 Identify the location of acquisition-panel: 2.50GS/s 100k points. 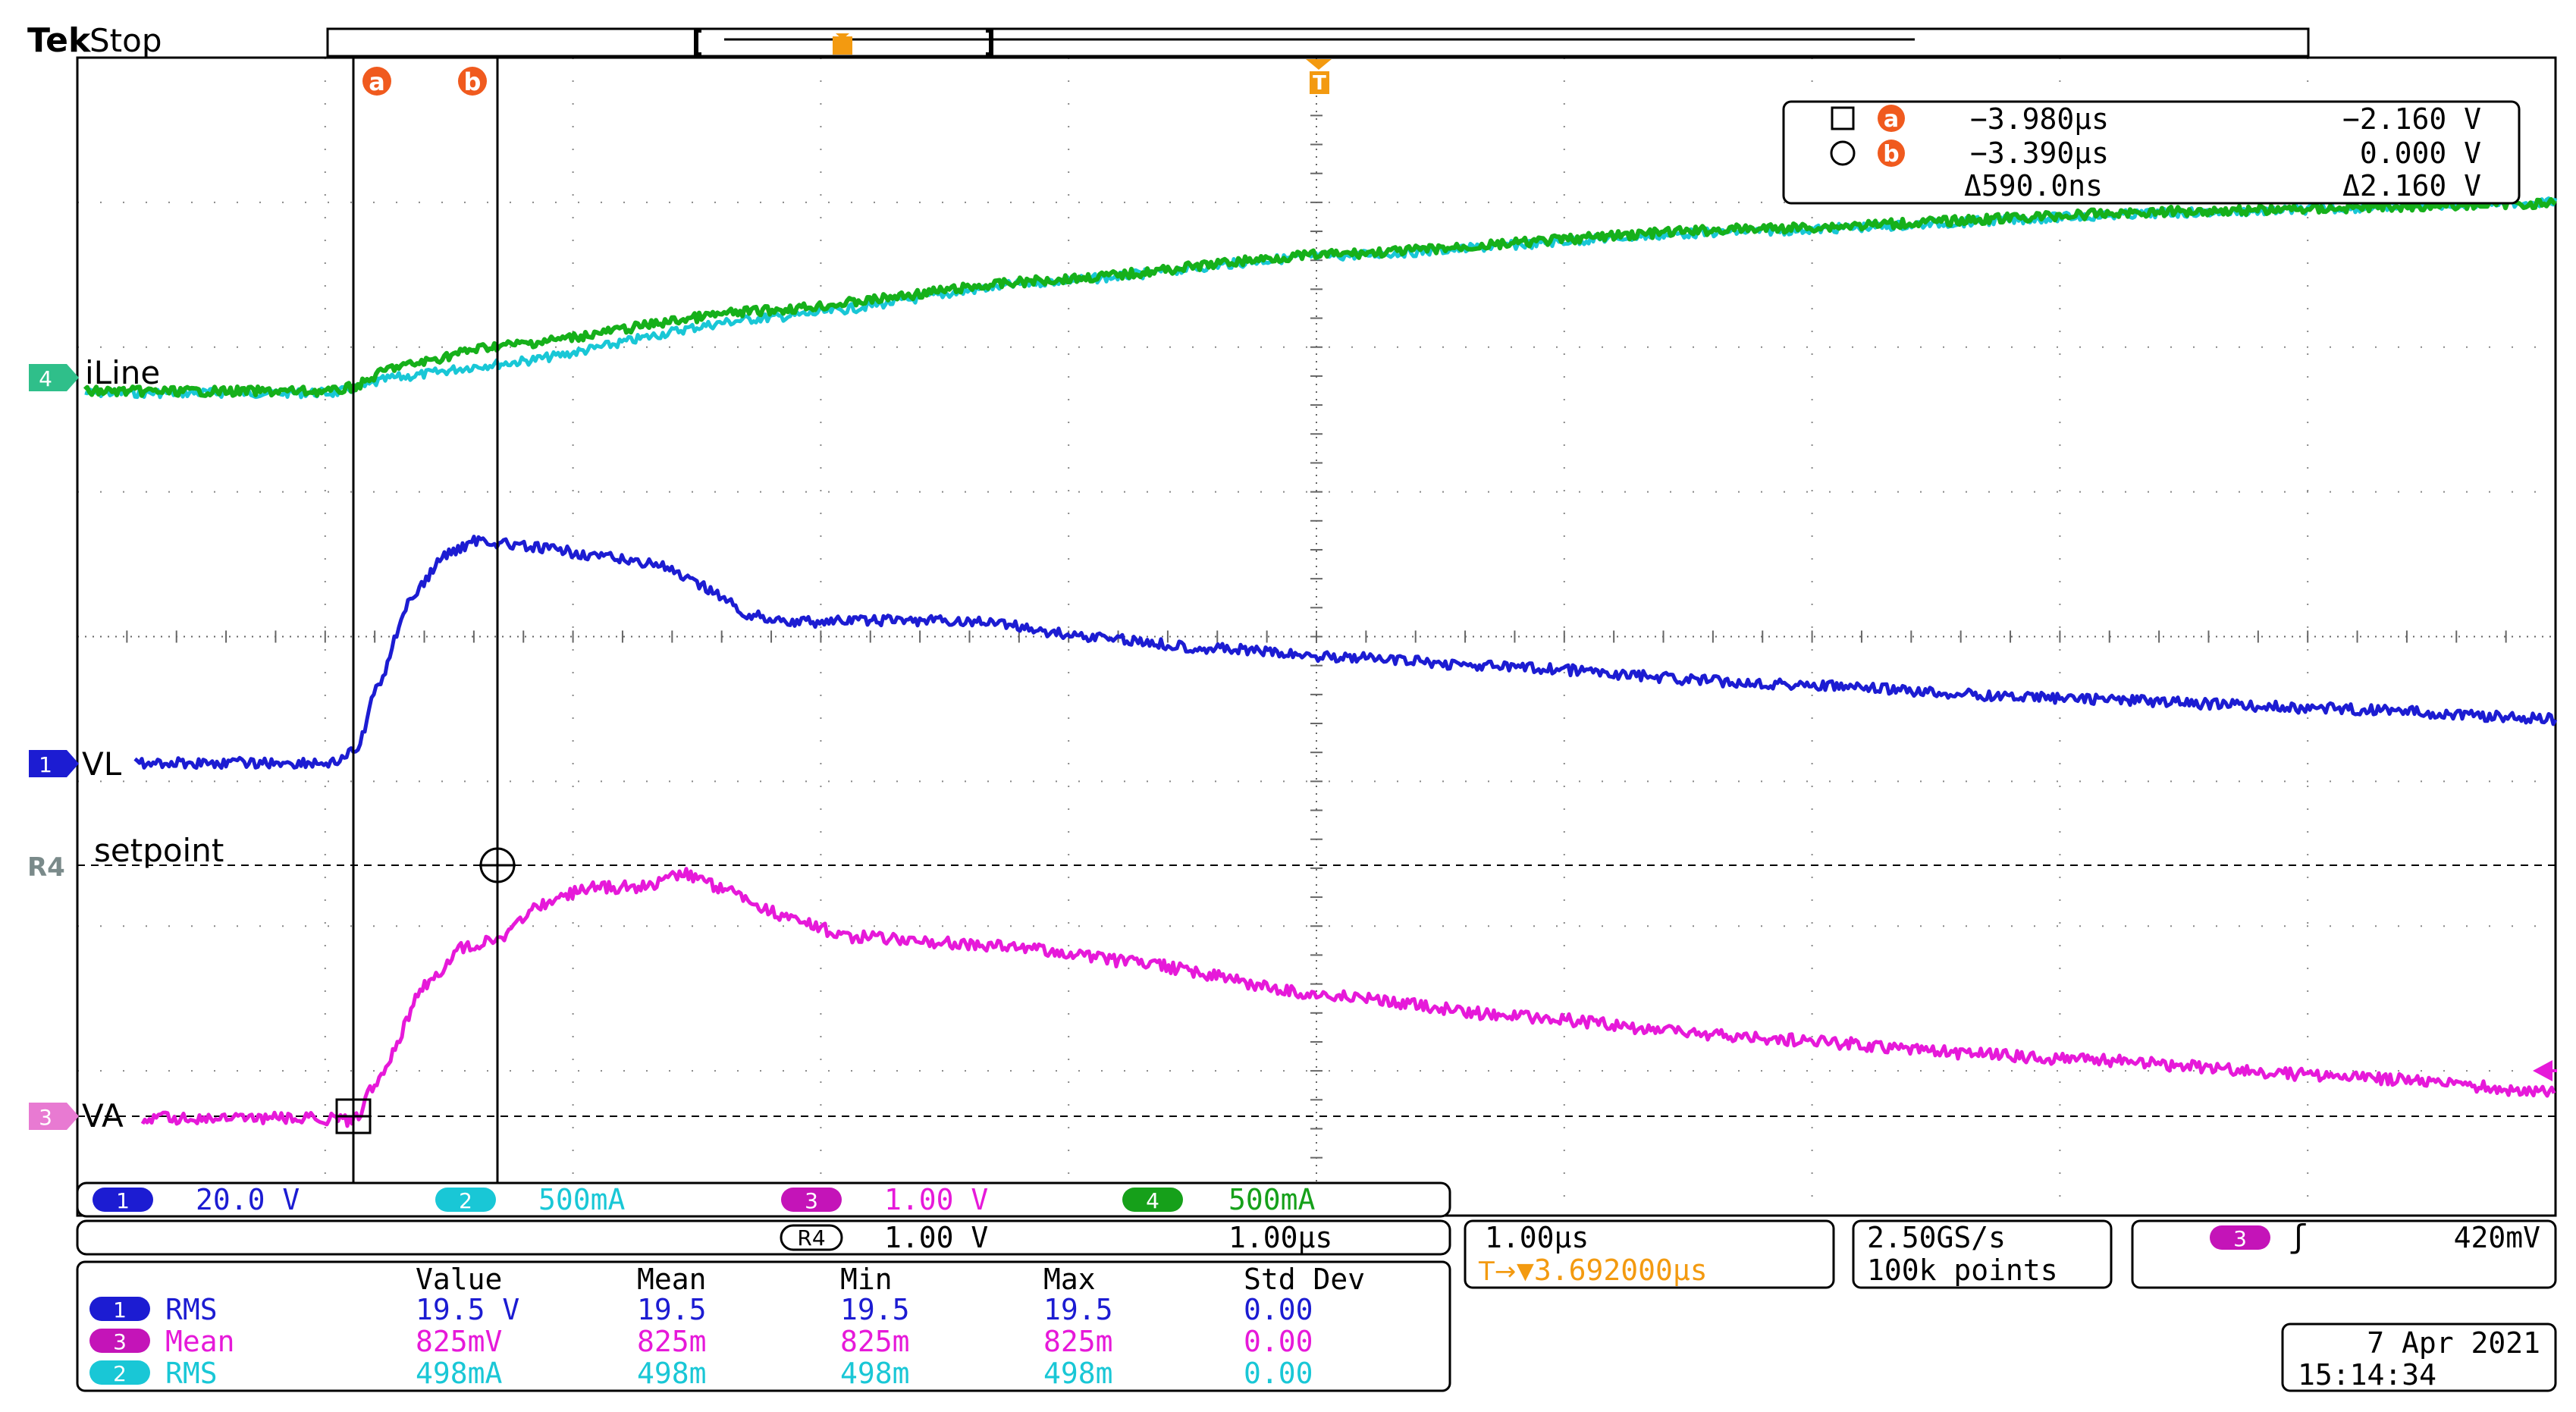
(1982, 1254).